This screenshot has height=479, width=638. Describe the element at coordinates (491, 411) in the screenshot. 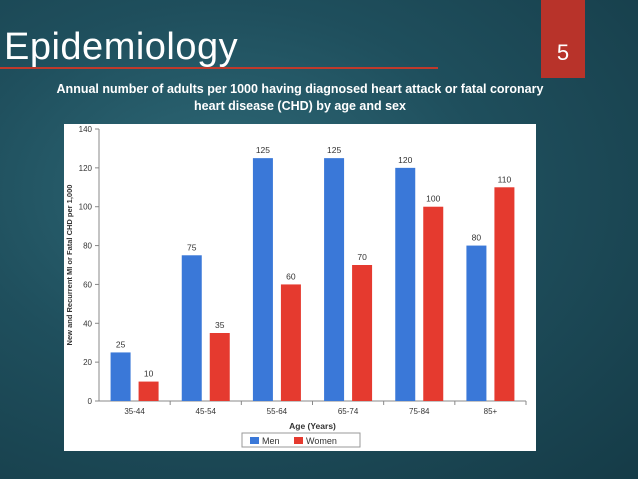

I see `x-tick-label: 85+` at that location.